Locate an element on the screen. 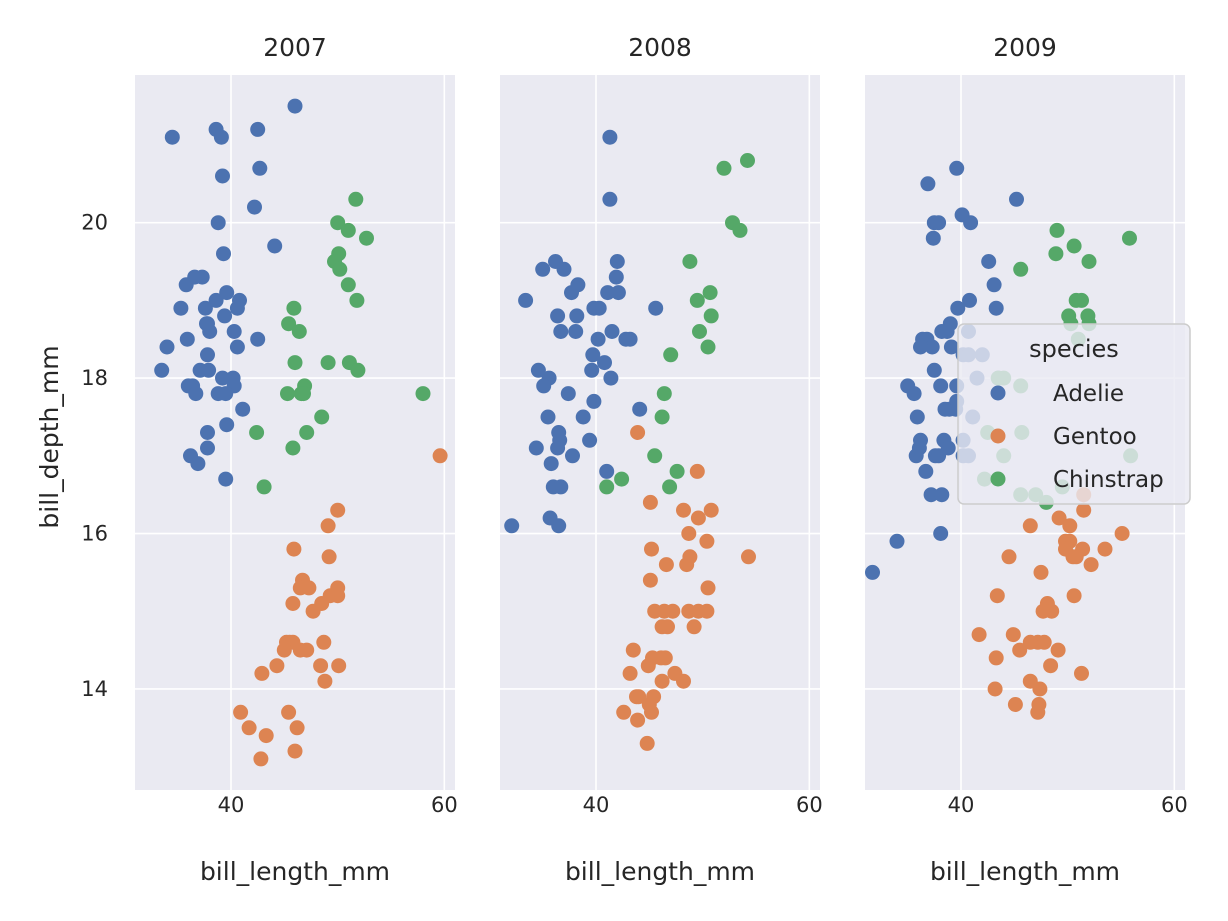 Image resolution: width=1228 pixels, height=921 pixels. y-axis-title: bill_depth_mm is located at coordinates (49, 436).